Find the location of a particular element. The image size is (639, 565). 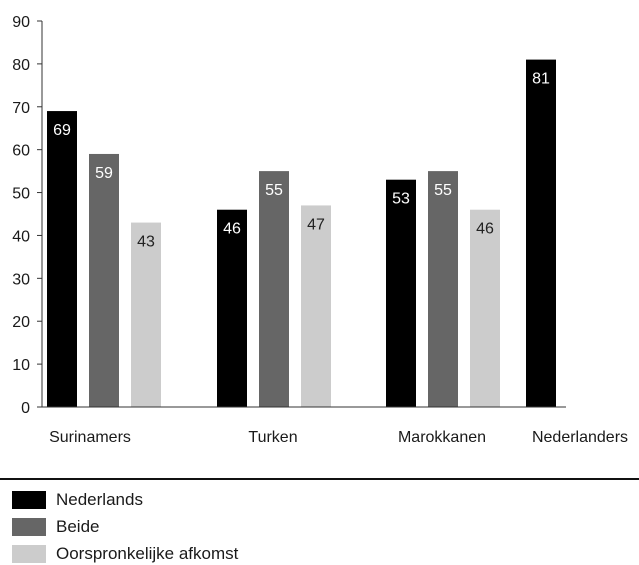

x-category-label: Turken is located at coordinates (272, 437).